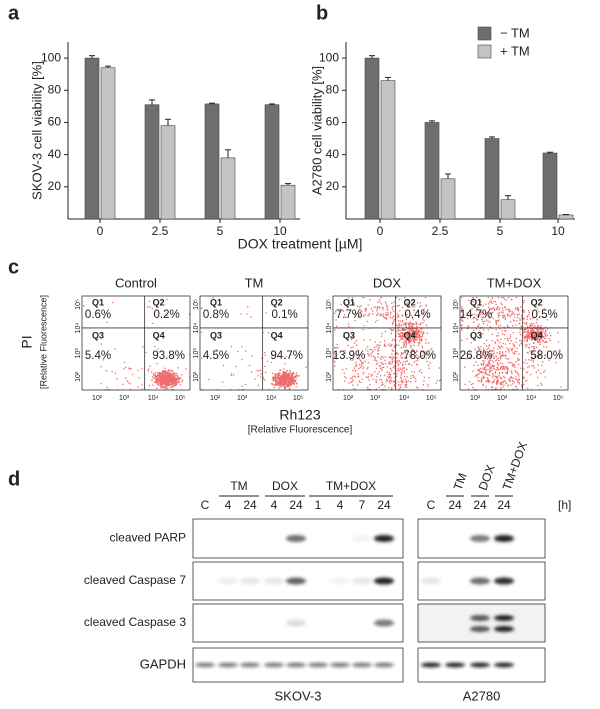 This screenshot has width=600, height=709. What do you see at coordinates (558, 398) in the screenshot?
I see `x-tick-label: 10⁵` at bounding box center [558, 398].